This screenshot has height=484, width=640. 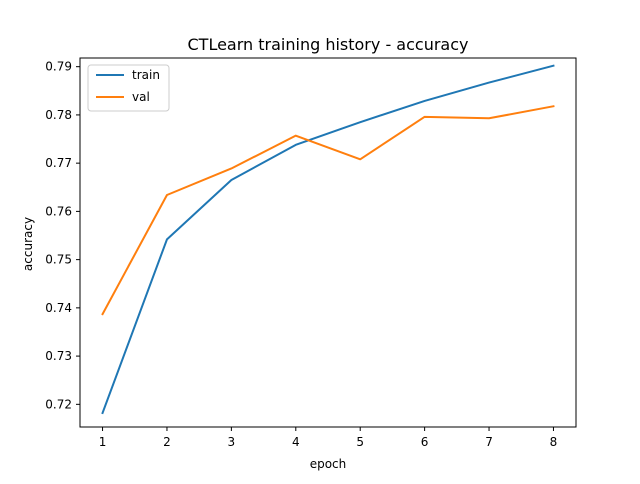 I want to click on legend: train val, so click(x=128, y=88).